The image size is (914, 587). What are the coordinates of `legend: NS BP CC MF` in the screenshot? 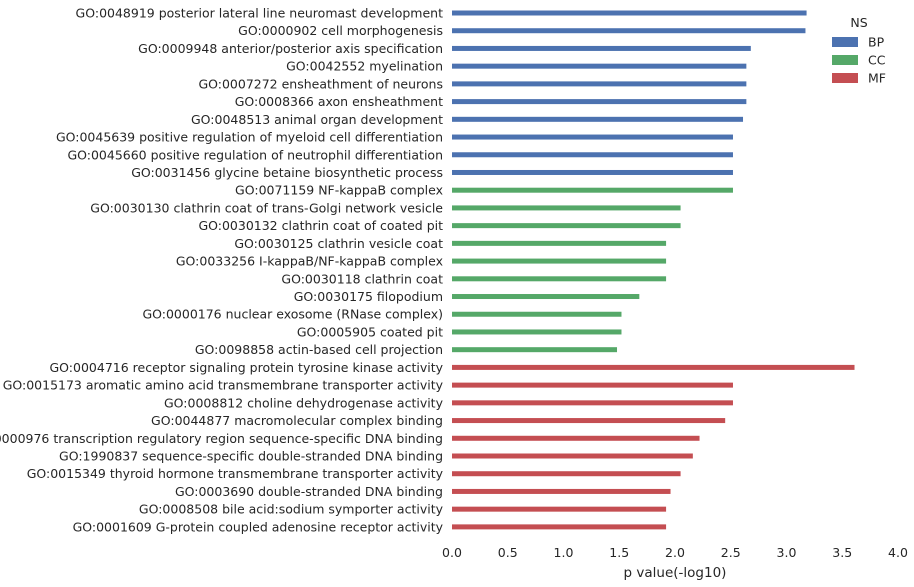 It's located at (859, 50).